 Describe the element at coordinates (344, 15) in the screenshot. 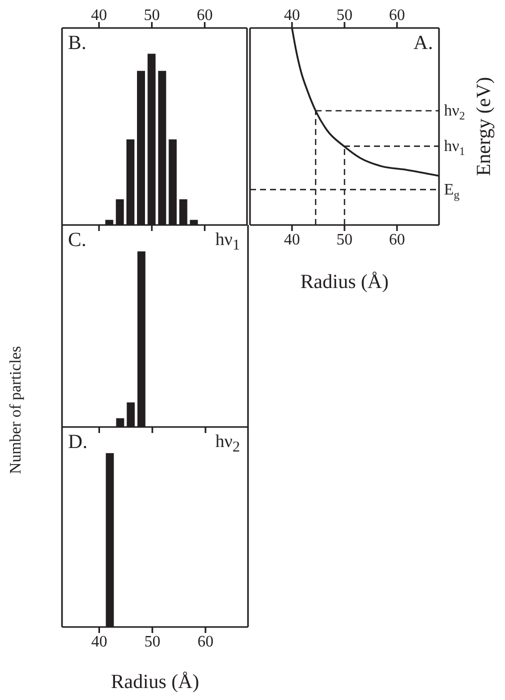

I see `x2-tick-label: 50` at that location.